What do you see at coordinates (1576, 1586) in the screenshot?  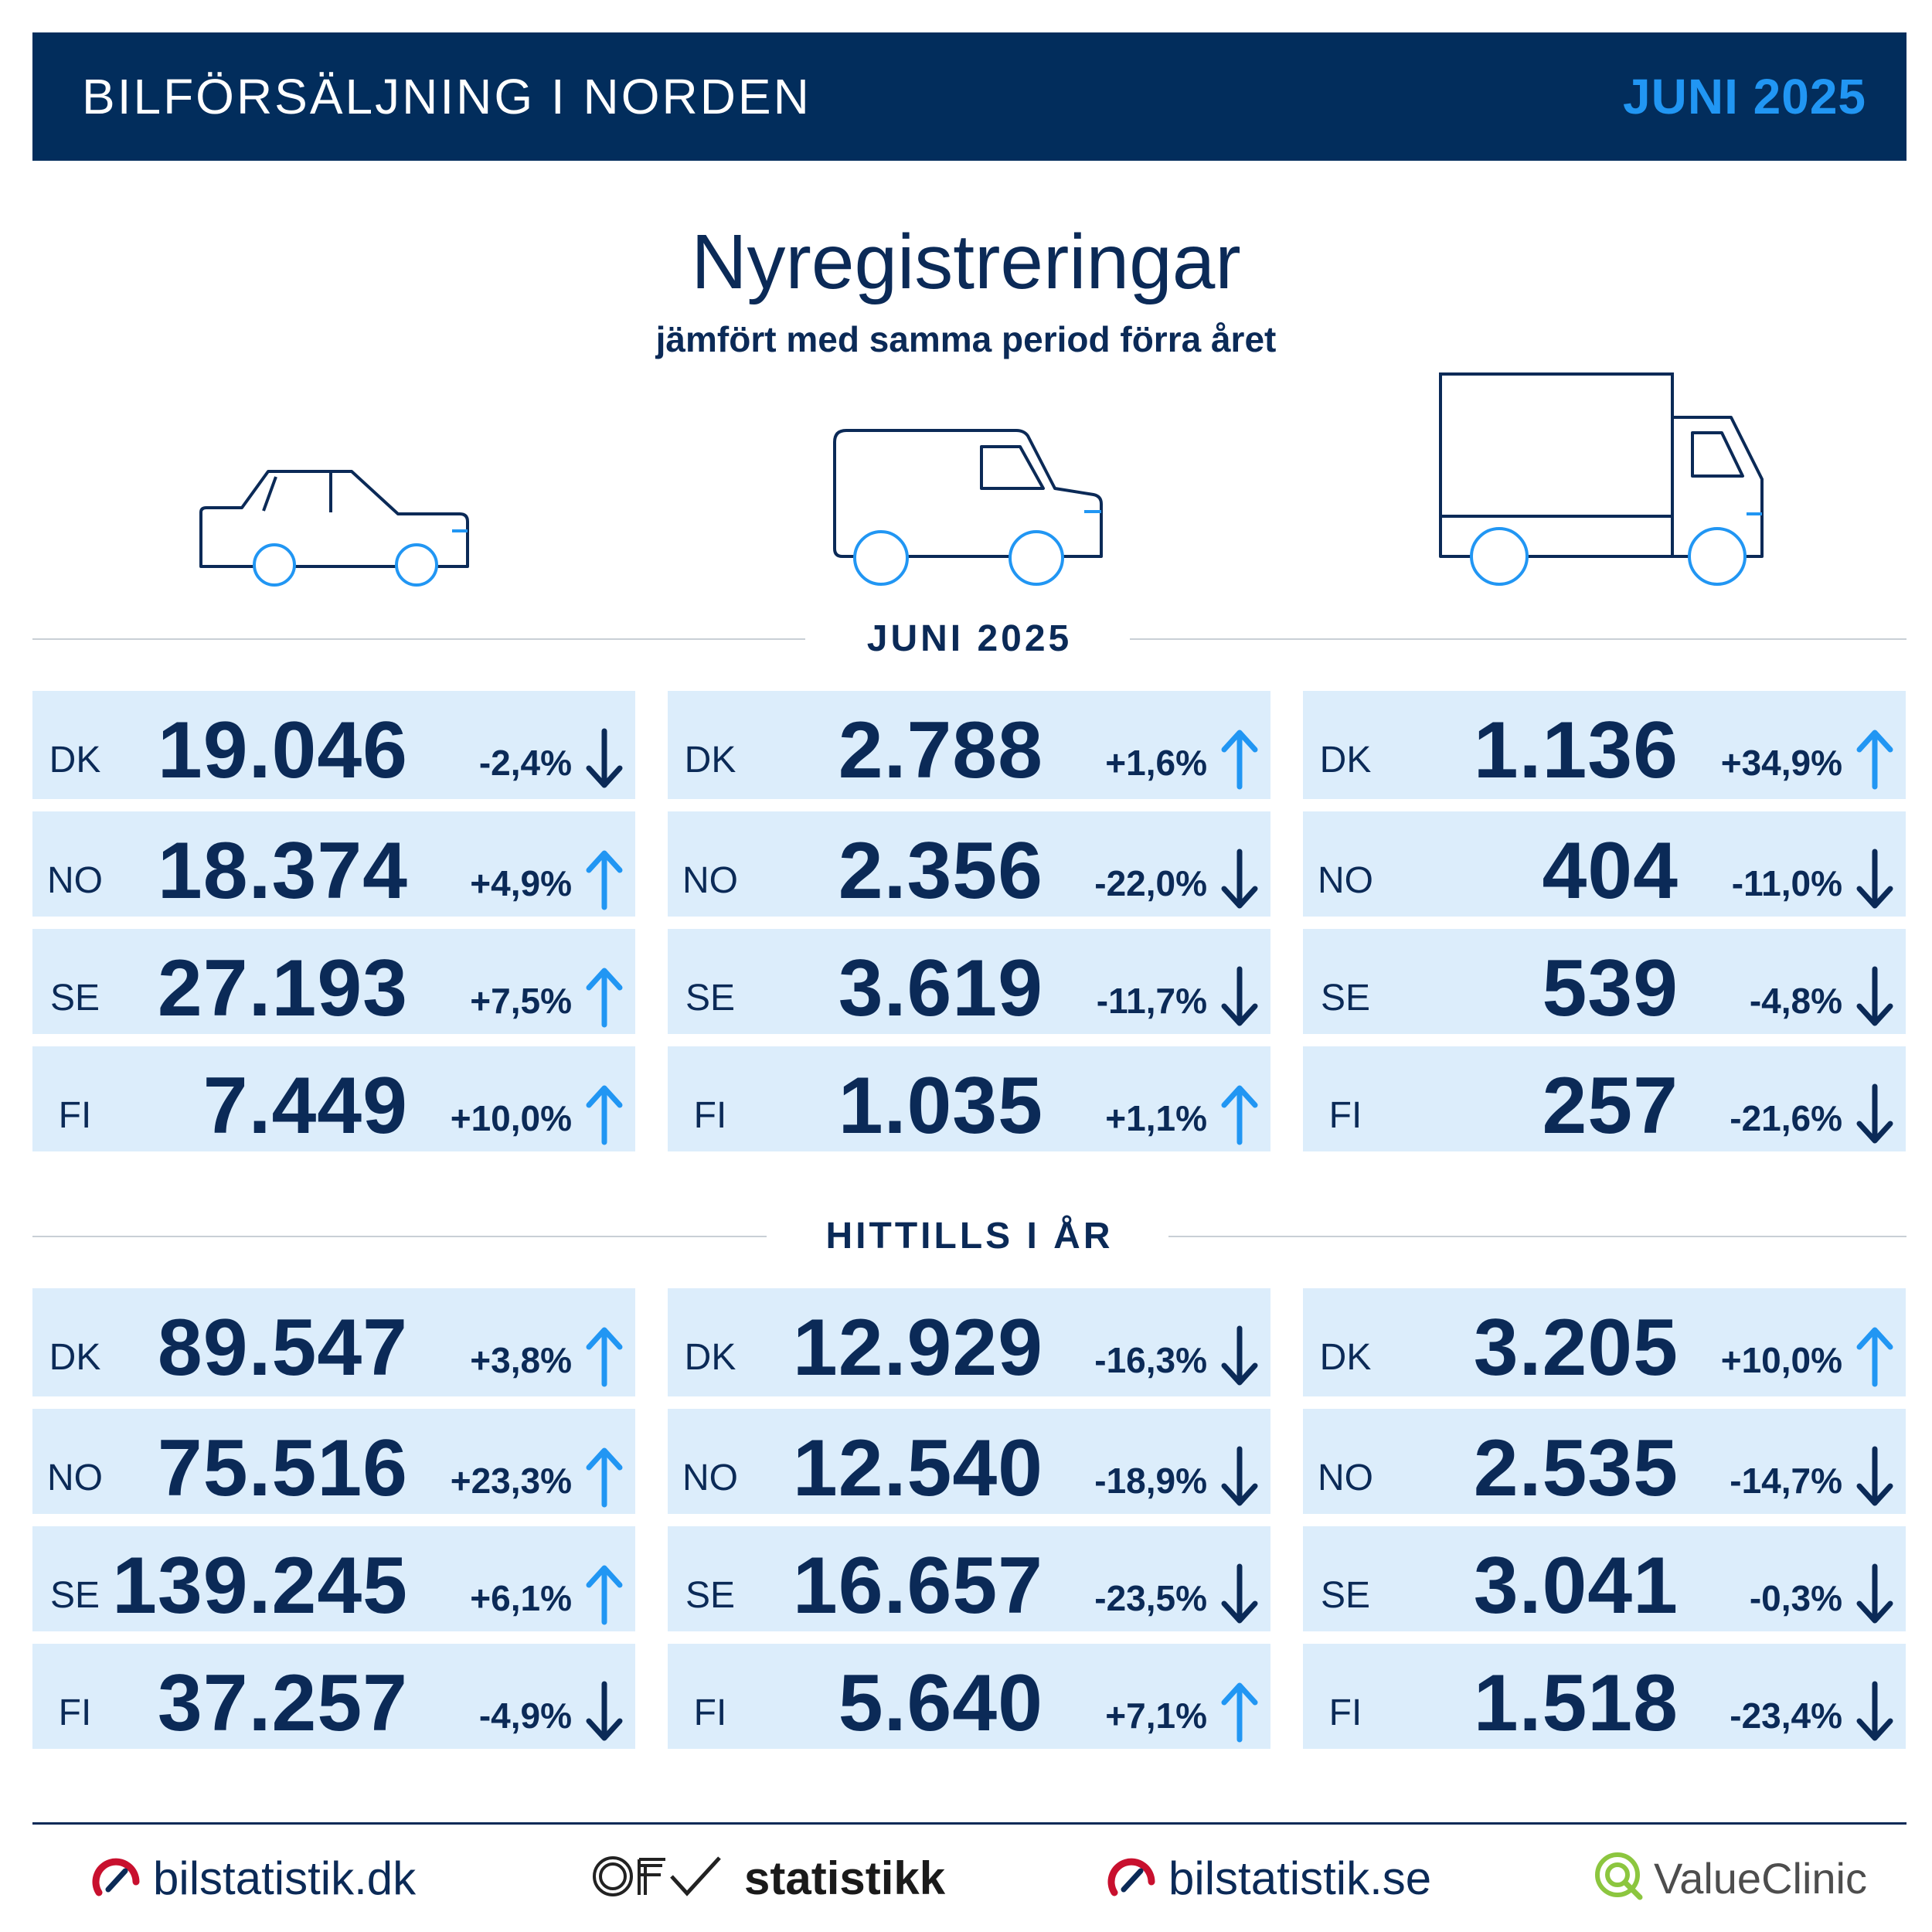 I see `registration-count: 3.041` at bounding box center [1576, 1586].